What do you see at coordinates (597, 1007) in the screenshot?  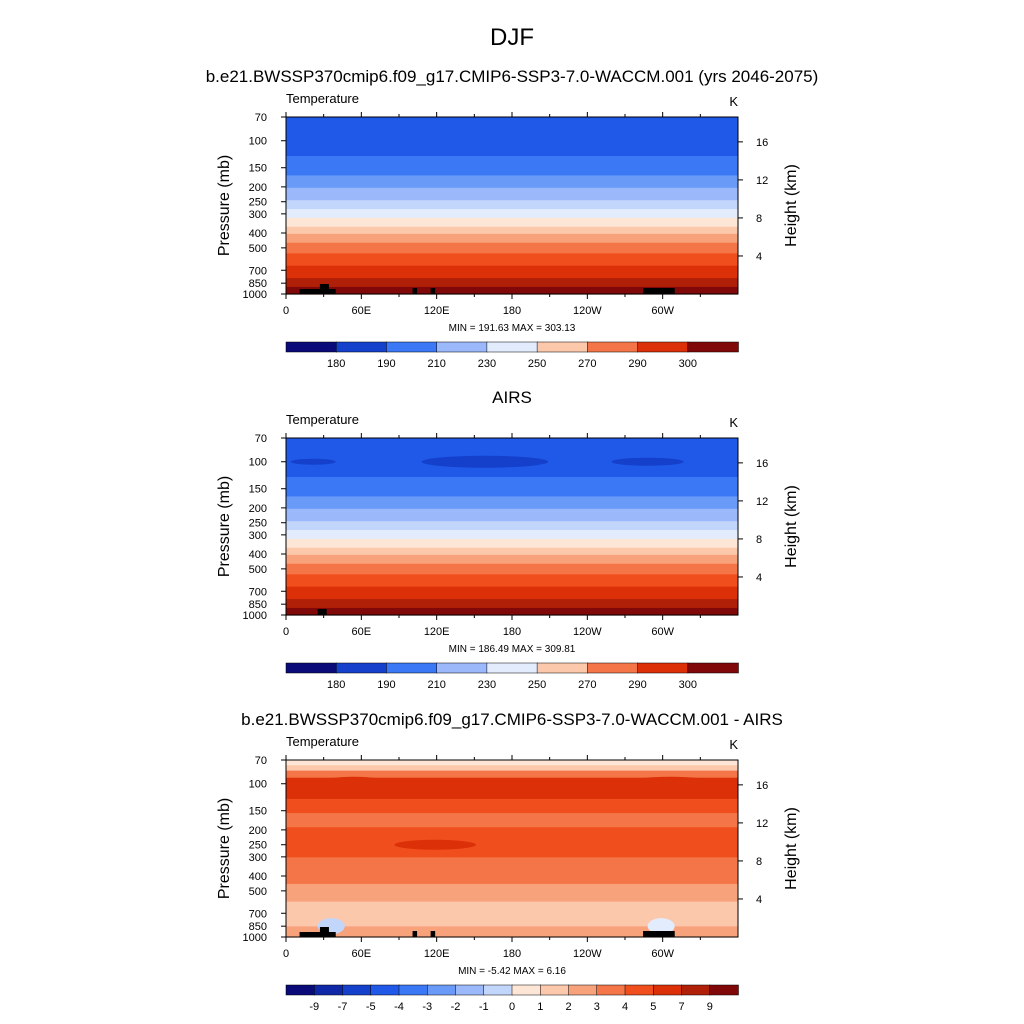 I see `colorbar-label: 3` at bounding box center [597, 1007].